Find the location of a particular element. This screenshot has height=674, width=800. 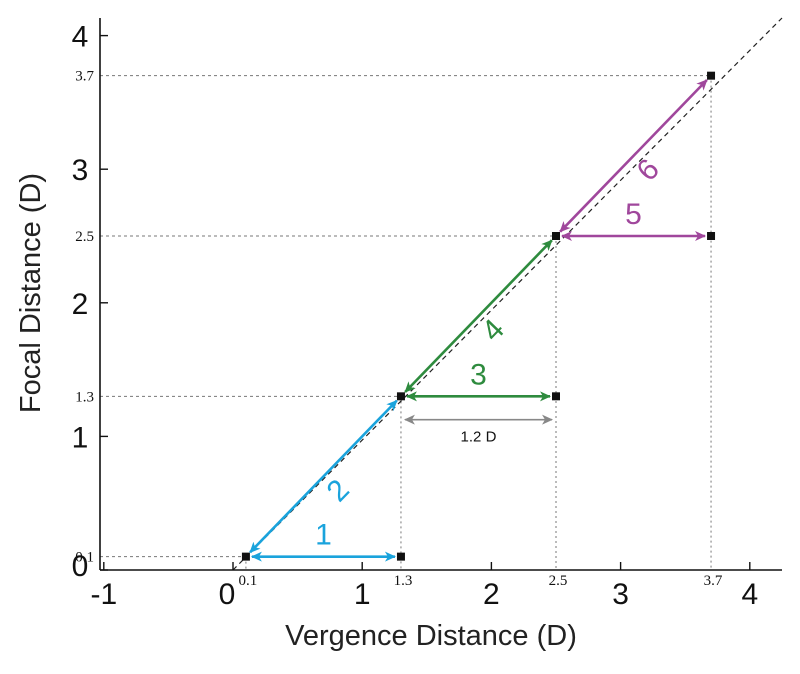

step-label-4: 4 is located at coordinates (493, 330).